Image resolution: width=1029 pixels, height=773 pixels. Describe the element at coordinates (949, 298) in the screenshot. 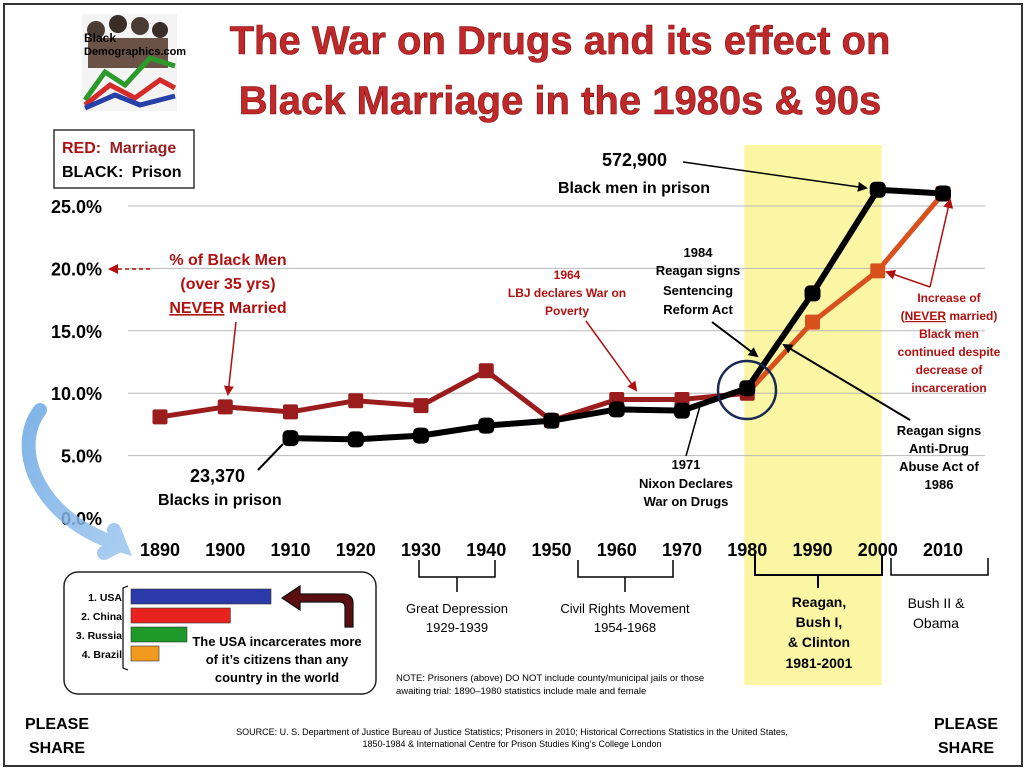

I see `svg-text: Increase of` at that location.